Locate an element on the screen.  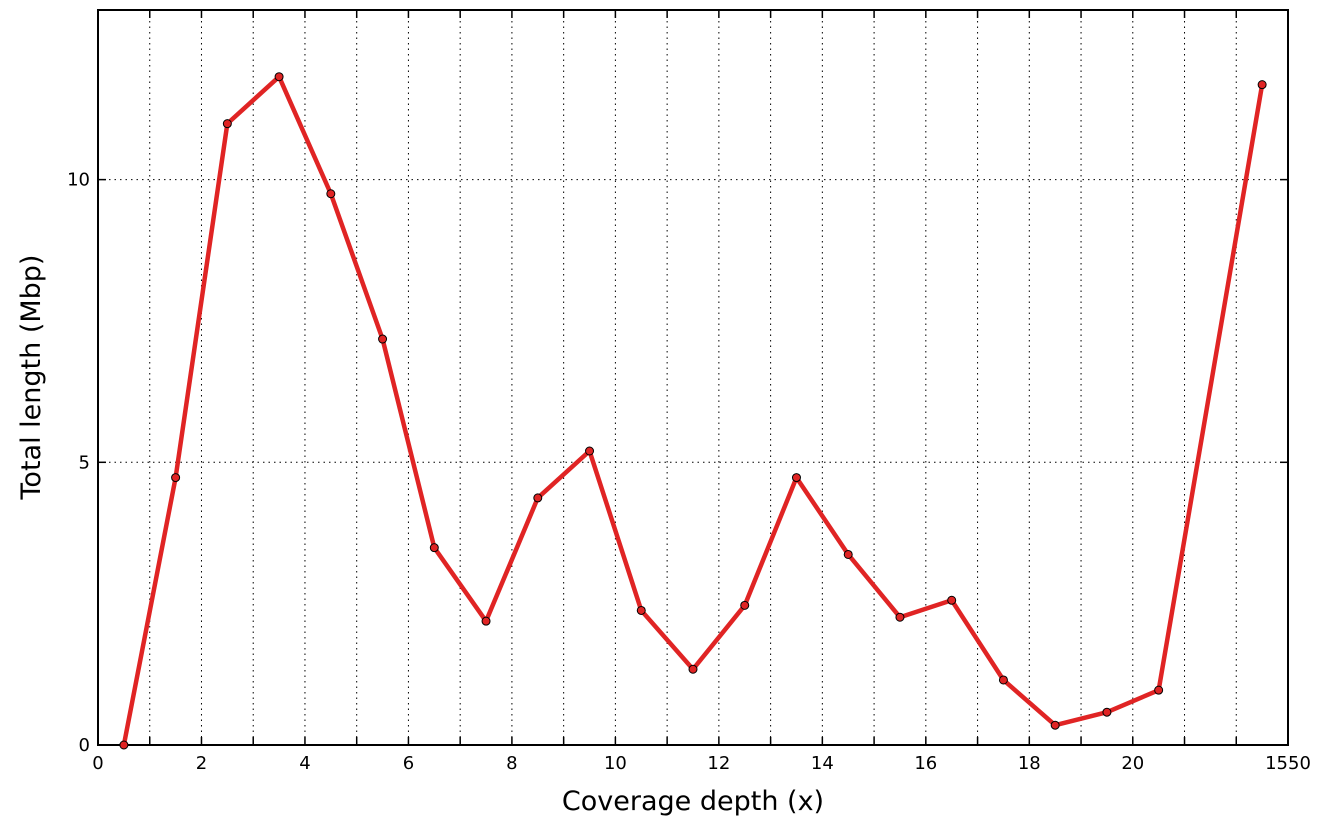
x-tick-label: 20 is located at coordinates (1132, 763).